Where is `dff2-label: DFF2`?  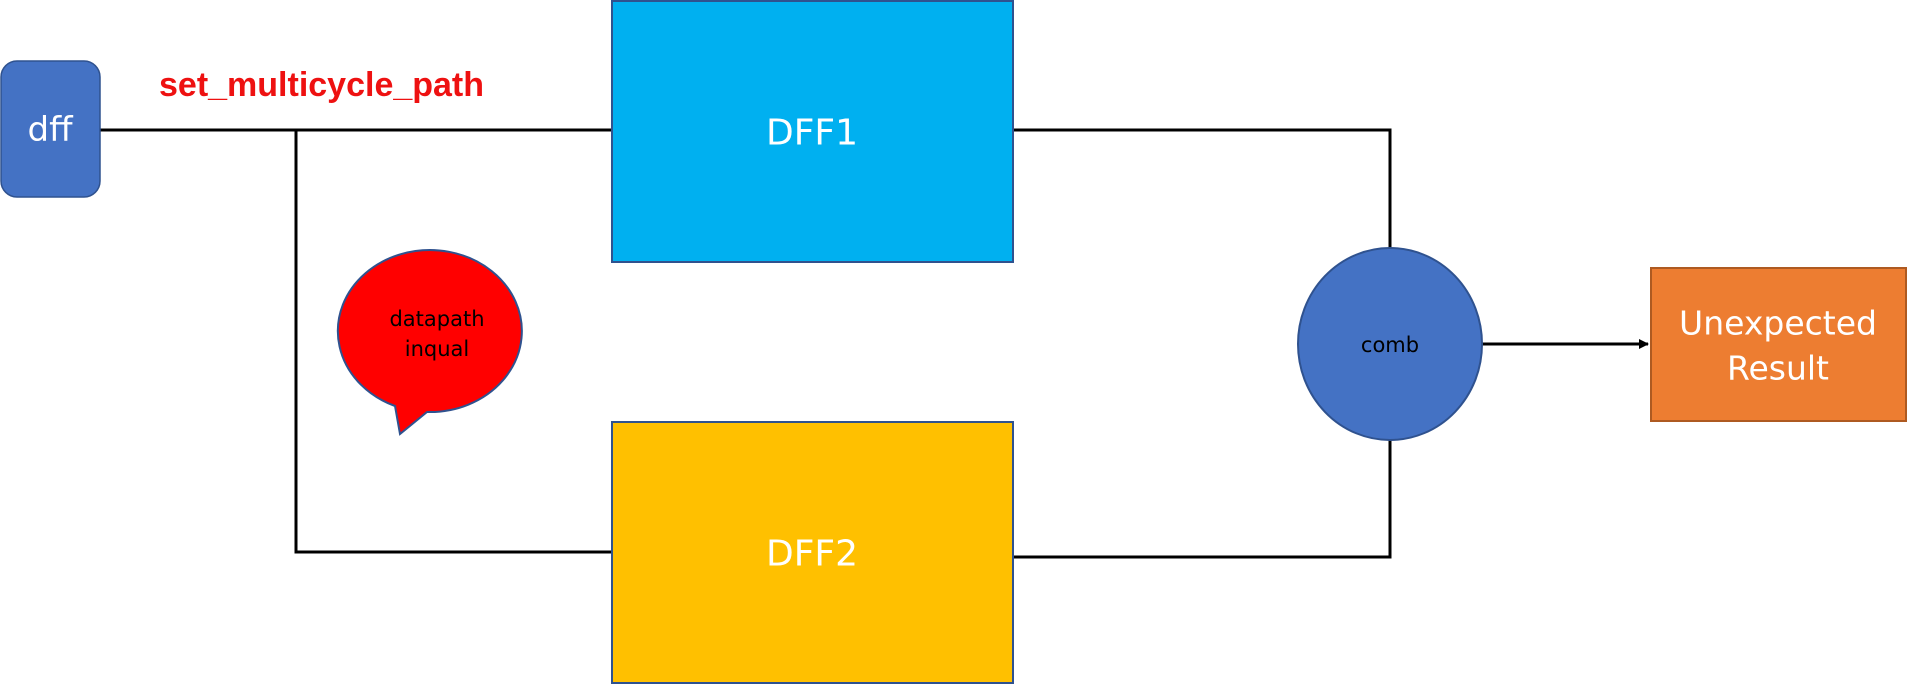 dff2-label: DFF2 is located at coordinates (812, 554).